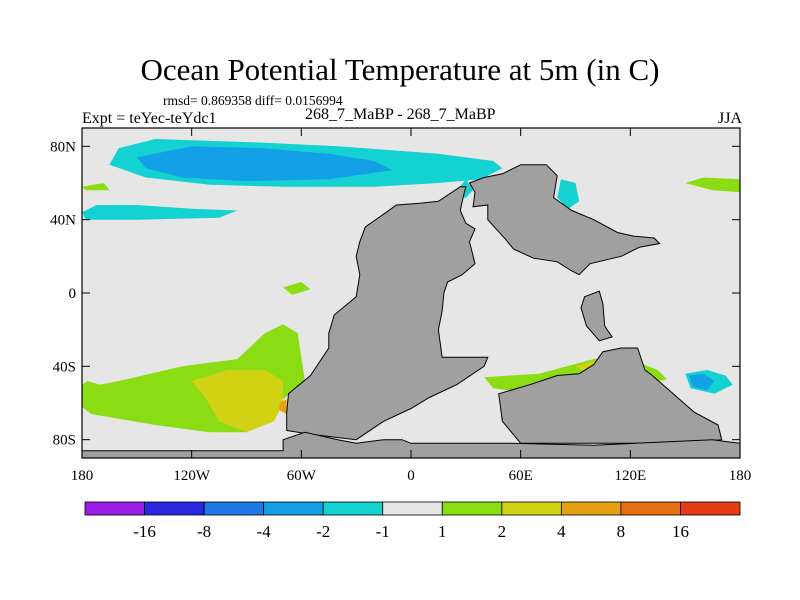 This screenshot has height=600, width=800. What do you see at coordinates (149, 118) in the screenshot?
I see `experiment-label: Expt = teYec-teYdc1` at bounding box center [149, 118].